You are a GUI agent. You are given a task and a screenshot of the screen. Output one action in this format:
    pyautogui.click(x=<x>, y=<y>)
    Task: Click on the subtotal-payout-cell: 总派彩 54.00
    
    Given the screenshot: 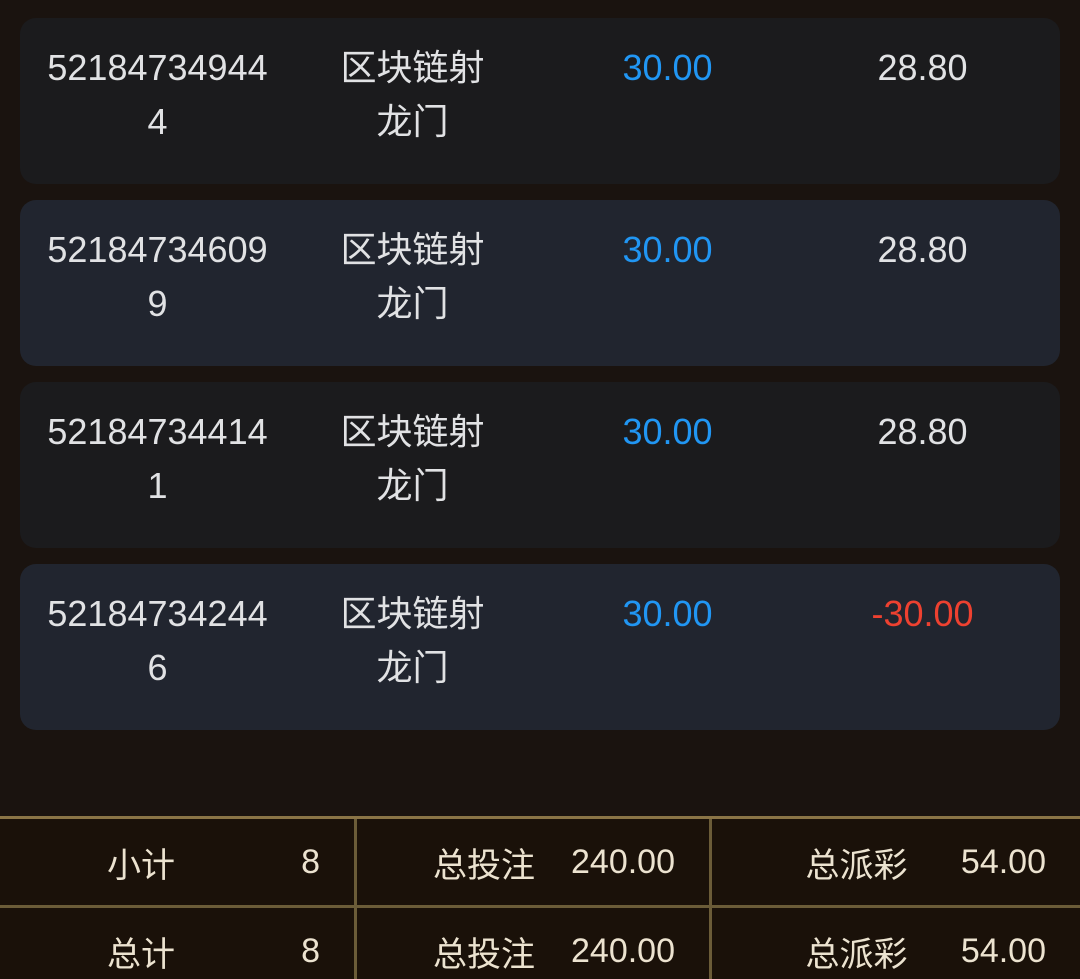 What is the action you would take?
    pyautogui.click(x=896, y=862)
    